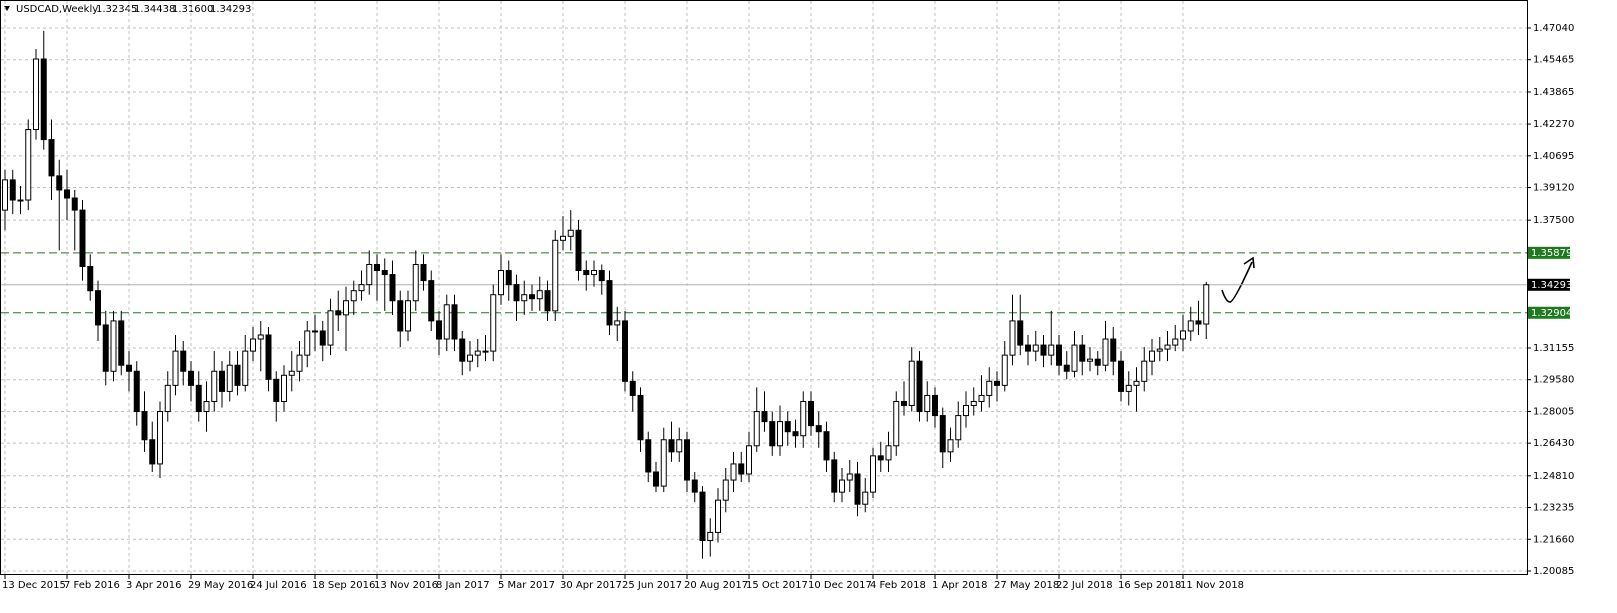 This screenshot has height=613, width=1617. Describe the element at coordinates (1551, 313) in the screenshot. I see `level-label: 1.32904` at that location.